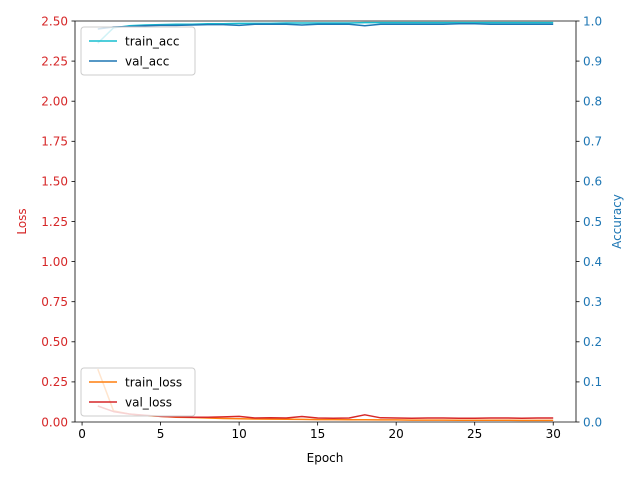  I want to click on y-right-tick-label: 0.0, so click(592, 422).